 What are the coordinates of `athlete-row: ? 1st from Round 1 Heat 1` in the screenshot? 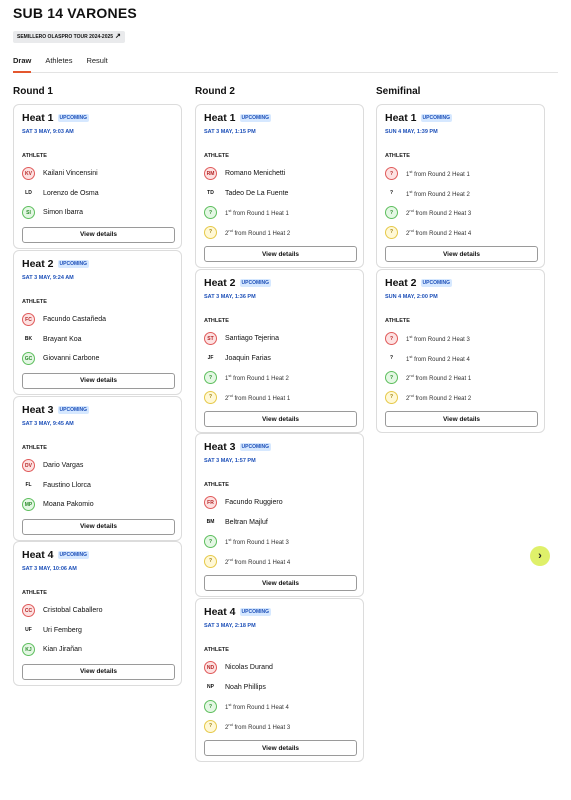 It's located at (246, 212).